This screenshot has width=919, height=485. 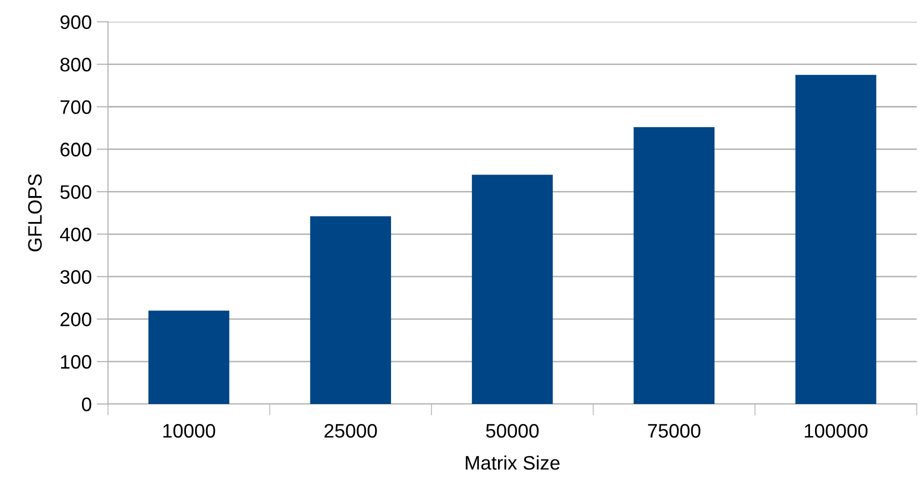 I want to click on y-tick-label: 300, so click(x=76, y=277).